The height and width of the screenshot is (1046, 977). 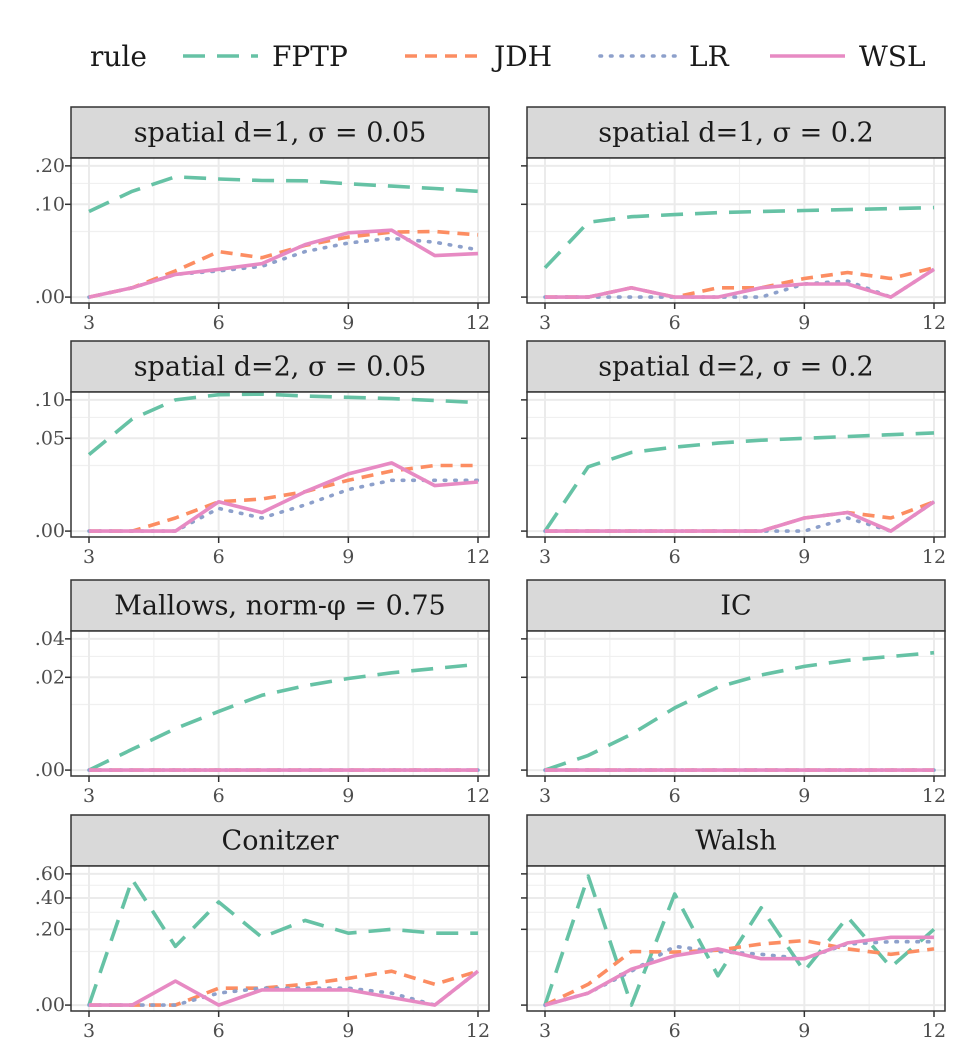 I want to click on y-tick-label: .02, so click(x=50, y=677).